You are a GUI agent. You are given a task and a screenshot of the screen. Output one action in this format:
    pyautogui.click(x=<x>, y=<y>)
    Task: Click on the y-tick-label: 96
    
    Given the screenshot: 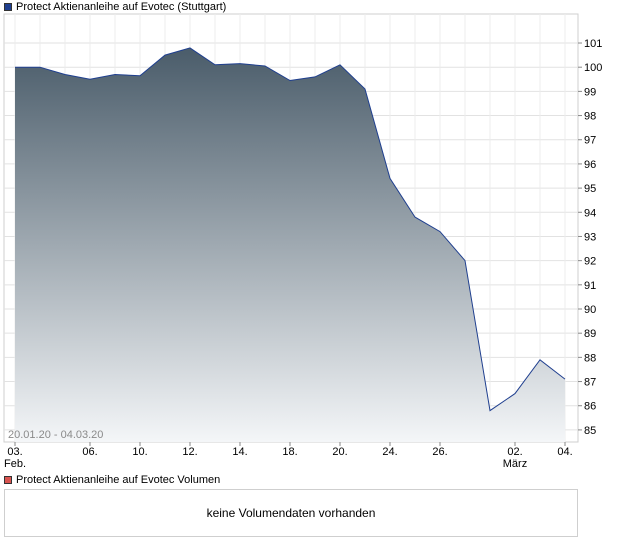 What is the action you would take?
    pyautogui.click(x=590, y=165)
    